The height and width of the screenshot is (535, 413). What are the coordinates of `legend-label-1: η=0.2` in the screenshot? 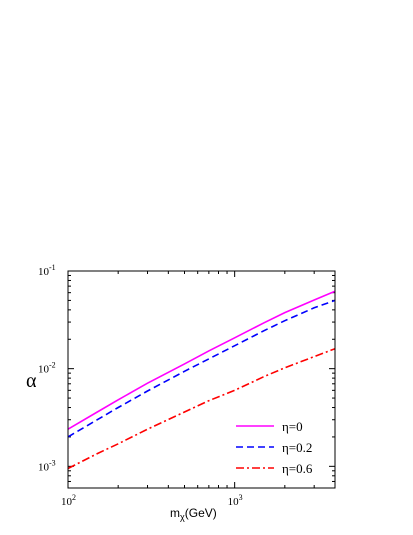 It's located at (297, 447).